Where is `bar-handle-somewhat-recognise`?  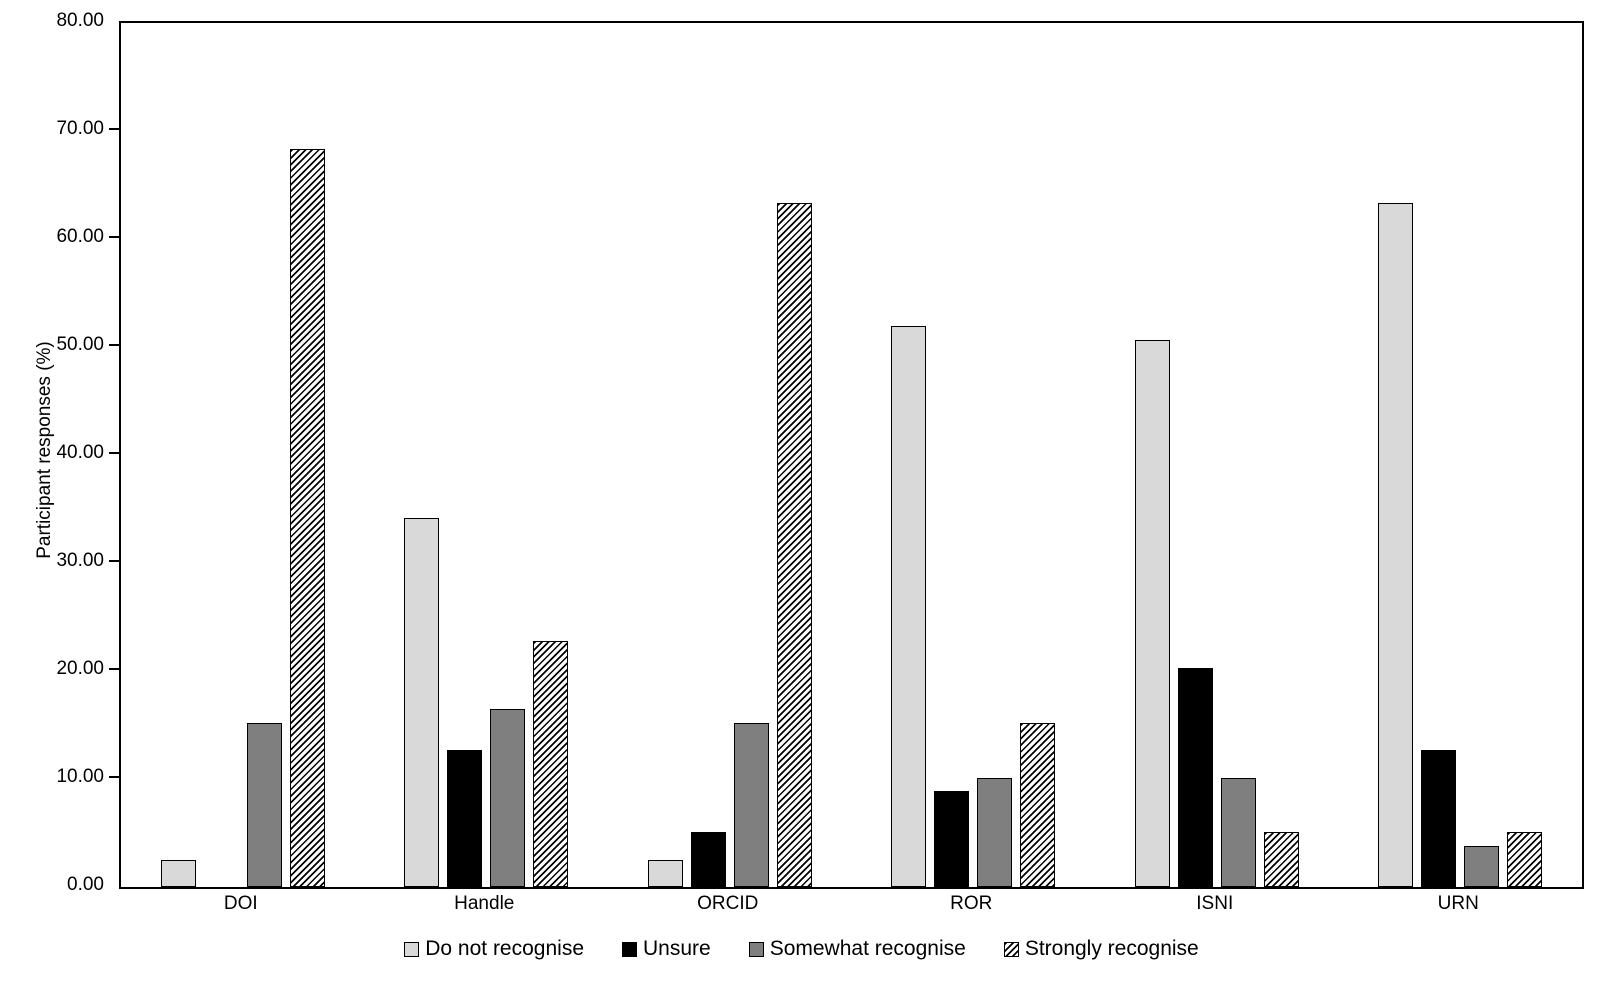
bar-handle-somewhat-recognise is located at coordinates (508, 798).